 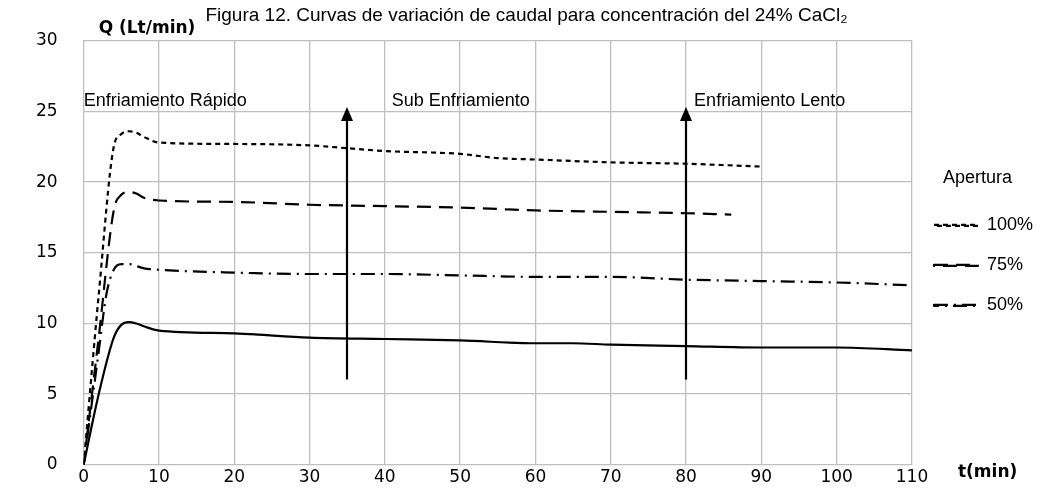 I want to click on x-tick-label: 90, so click(x=761, y=476).